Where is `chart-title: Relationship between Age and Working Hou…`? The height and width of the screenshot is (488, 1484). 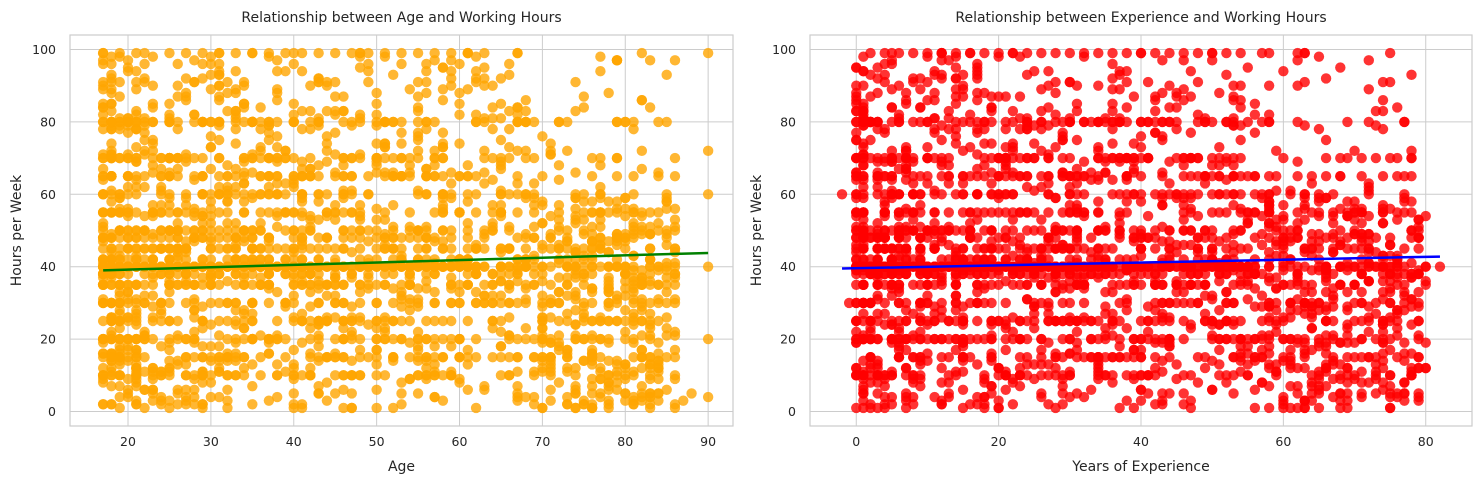 chart-title: Relationship between Age and Working Hou… is located at coordinates (401, 18).